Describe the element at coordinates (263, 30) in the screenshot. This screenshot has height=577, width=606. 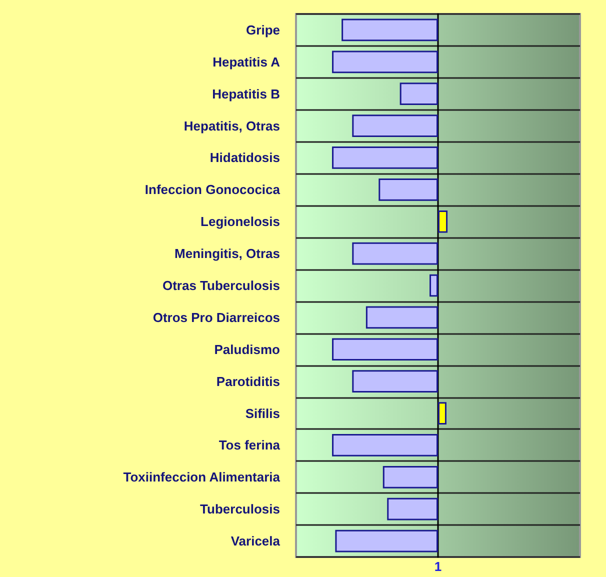
I see `y-tick-label: Gripe` at that location.